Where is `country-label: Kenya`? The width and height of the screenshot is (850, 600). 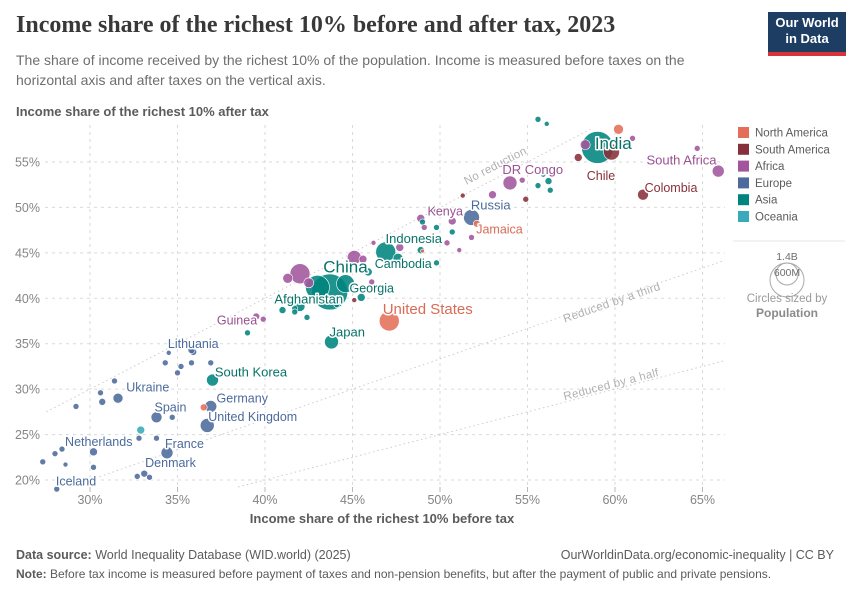
country-label: Kenya is located at coordinates (445, 211).